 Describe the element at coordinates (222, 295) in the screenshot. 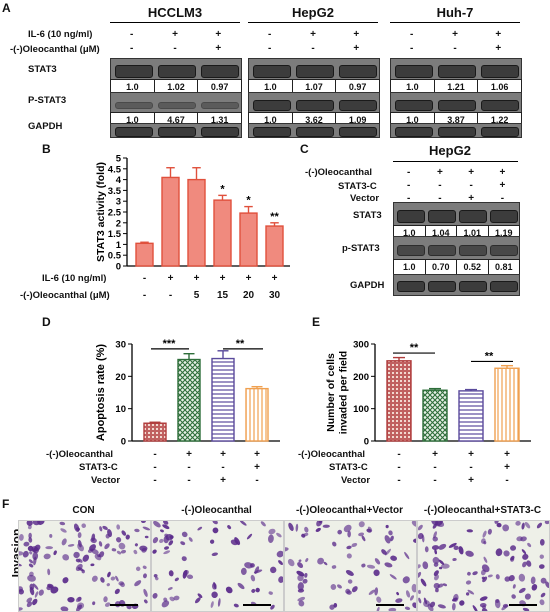

I see `panel-b-oleo-sign: 15` at that location.